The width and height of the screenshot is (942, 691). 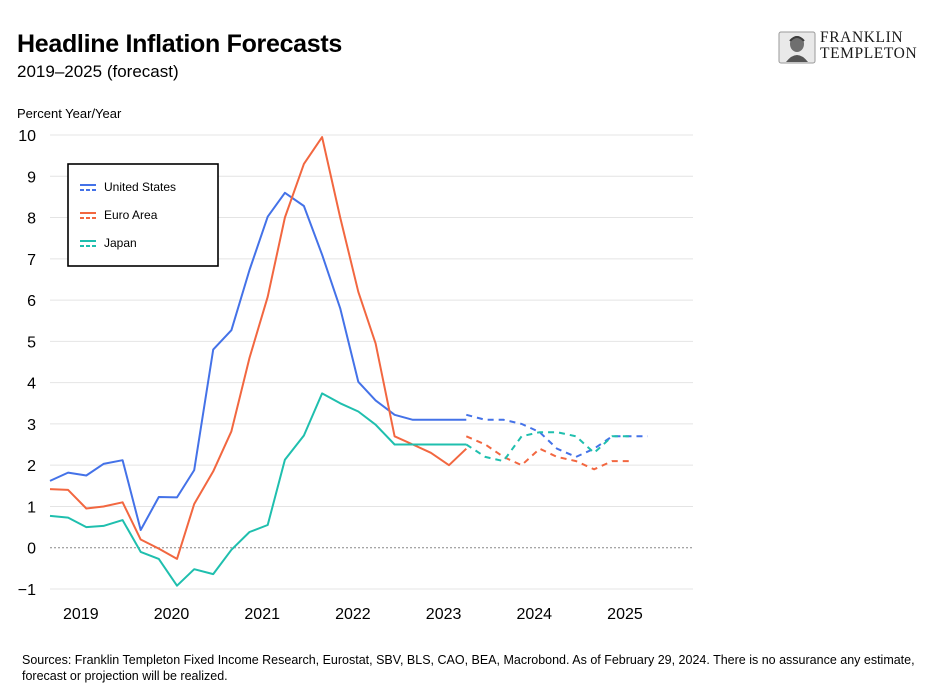 What do you see at coordinates (180, 44) in the screenshot?
I see `chart-title: Headline Inflation Forecasts` at bounding box center [180, 44].